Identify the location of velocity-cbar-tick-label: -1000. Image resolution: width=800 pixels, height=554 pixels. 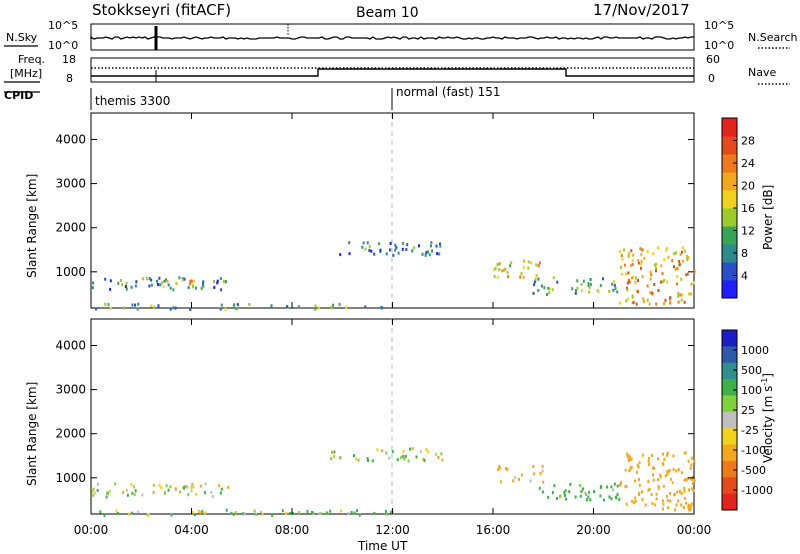
(757, 490).